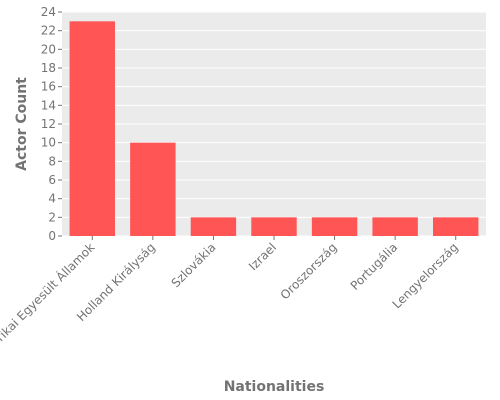 The width and height of the screenshot is (500, 400). I want to click on x-axis-title: Nationalities, so click(274, 387).